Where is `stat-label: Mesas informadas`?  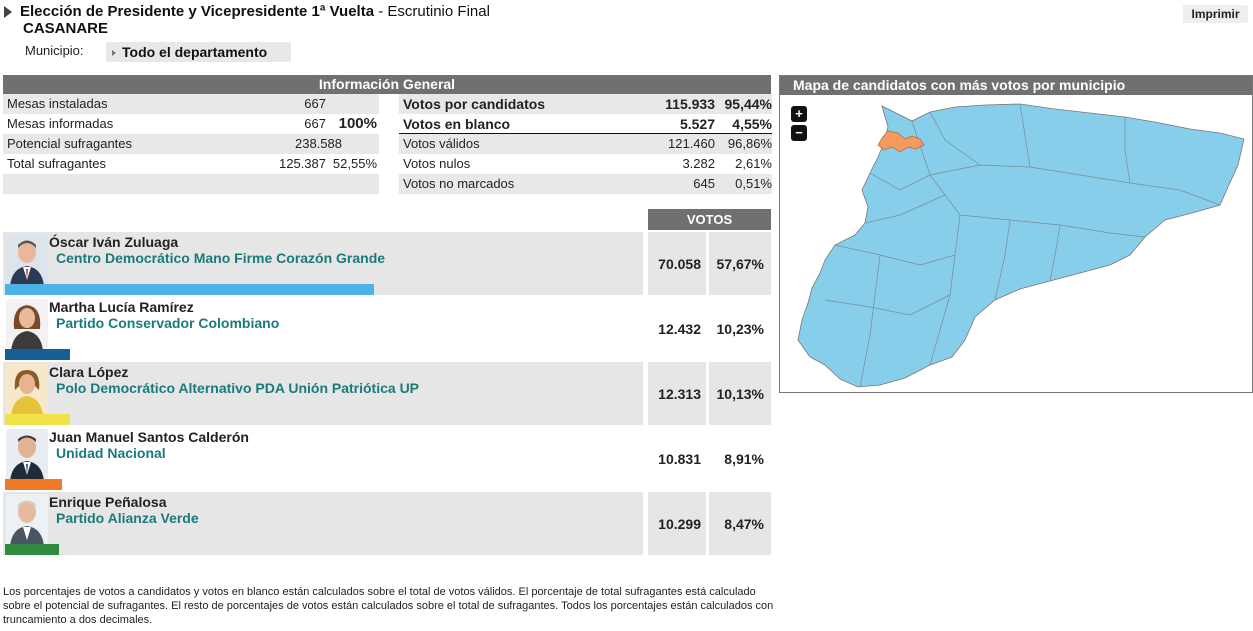
stat-label: Mesas informadas is located at coordinates (60, 123).